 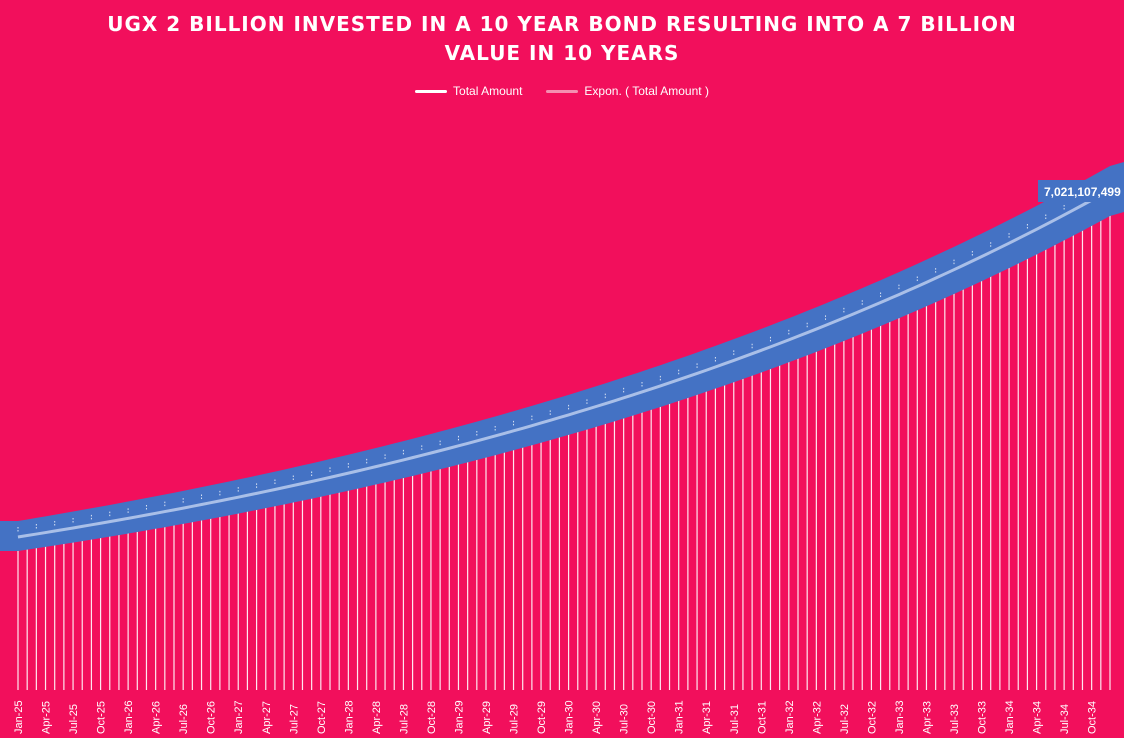 What do you see at coordinates (900, 717) in the screenshot?
I see `x-tick-label: Jan-33` at bounding box center [900, 717].